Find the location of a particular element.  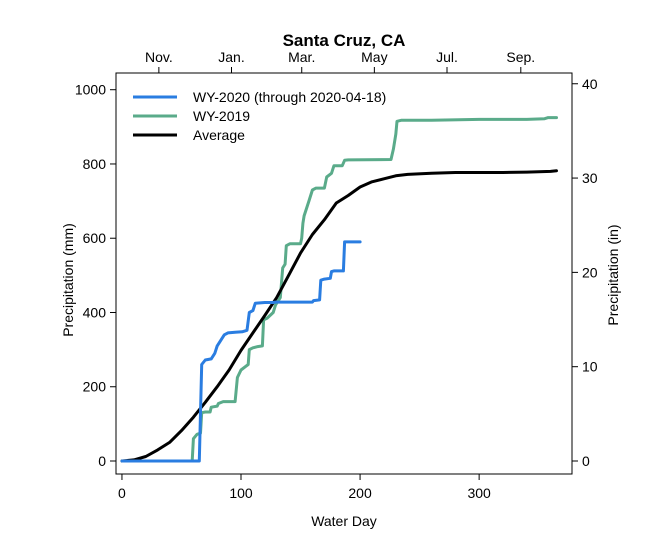

y-axis-label-right: Precipitation (in) is located at coordinates (613, 274).